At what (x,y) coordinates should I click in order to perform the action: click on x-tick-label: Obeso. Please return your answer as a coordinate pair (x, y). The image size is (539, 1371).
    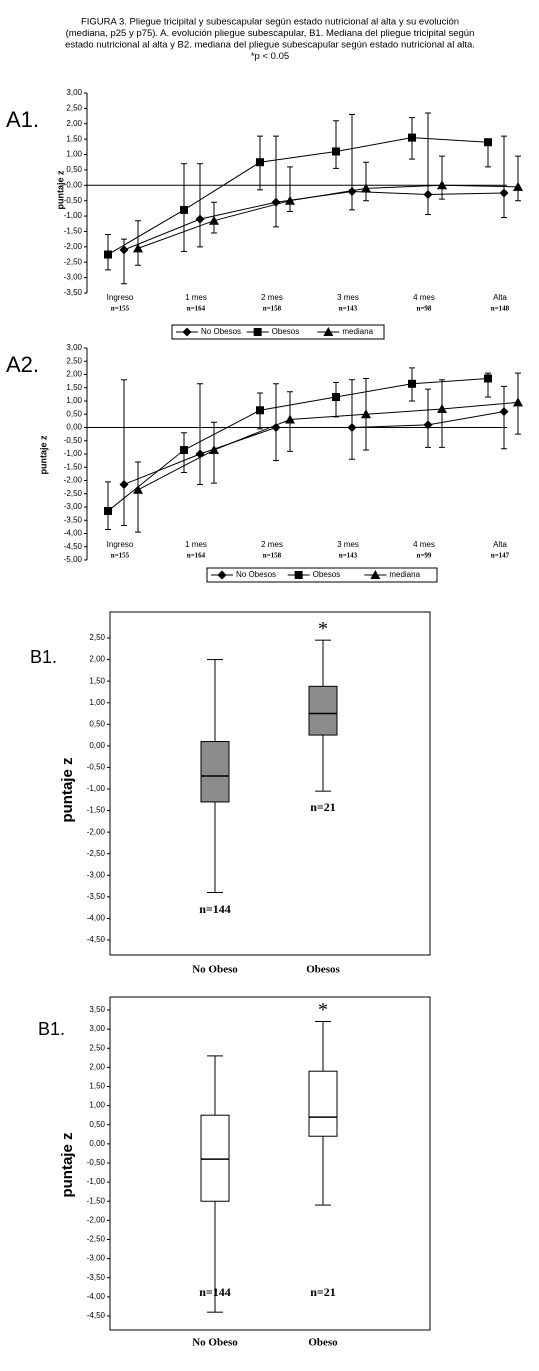
    Looking at the image, I should click on (323, 1343).